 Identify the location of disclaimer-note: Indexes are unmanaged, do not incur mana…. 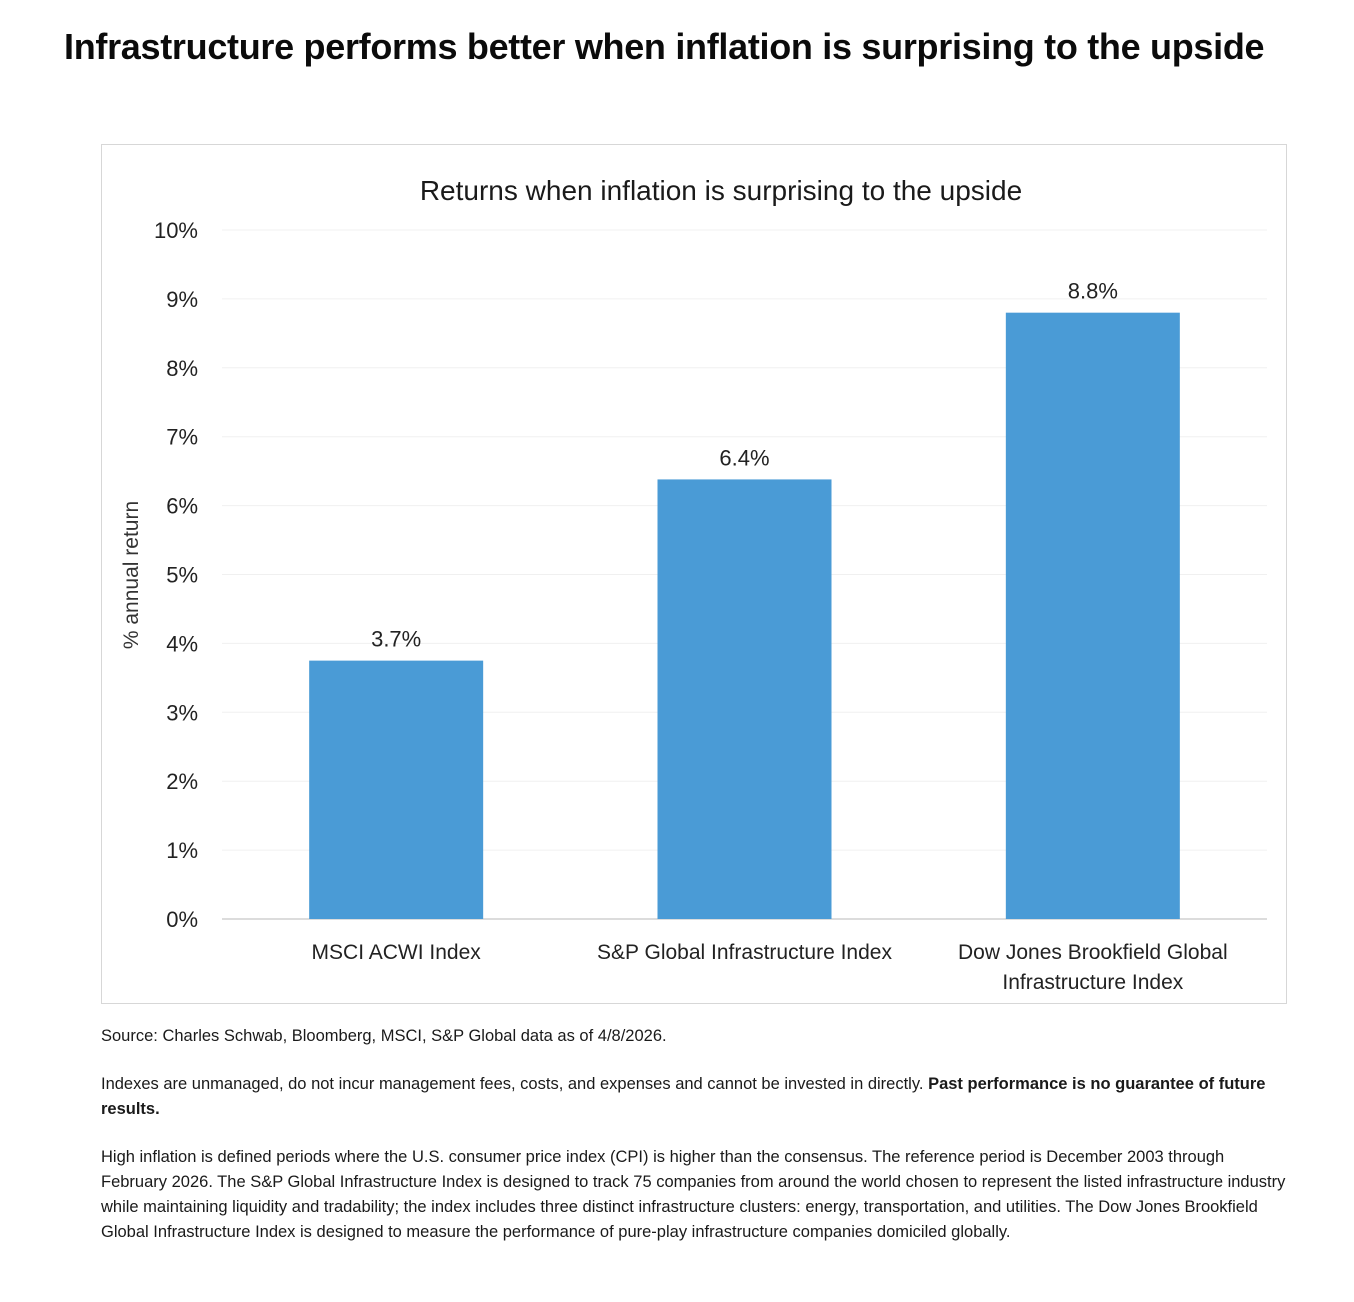
(696, 1097).